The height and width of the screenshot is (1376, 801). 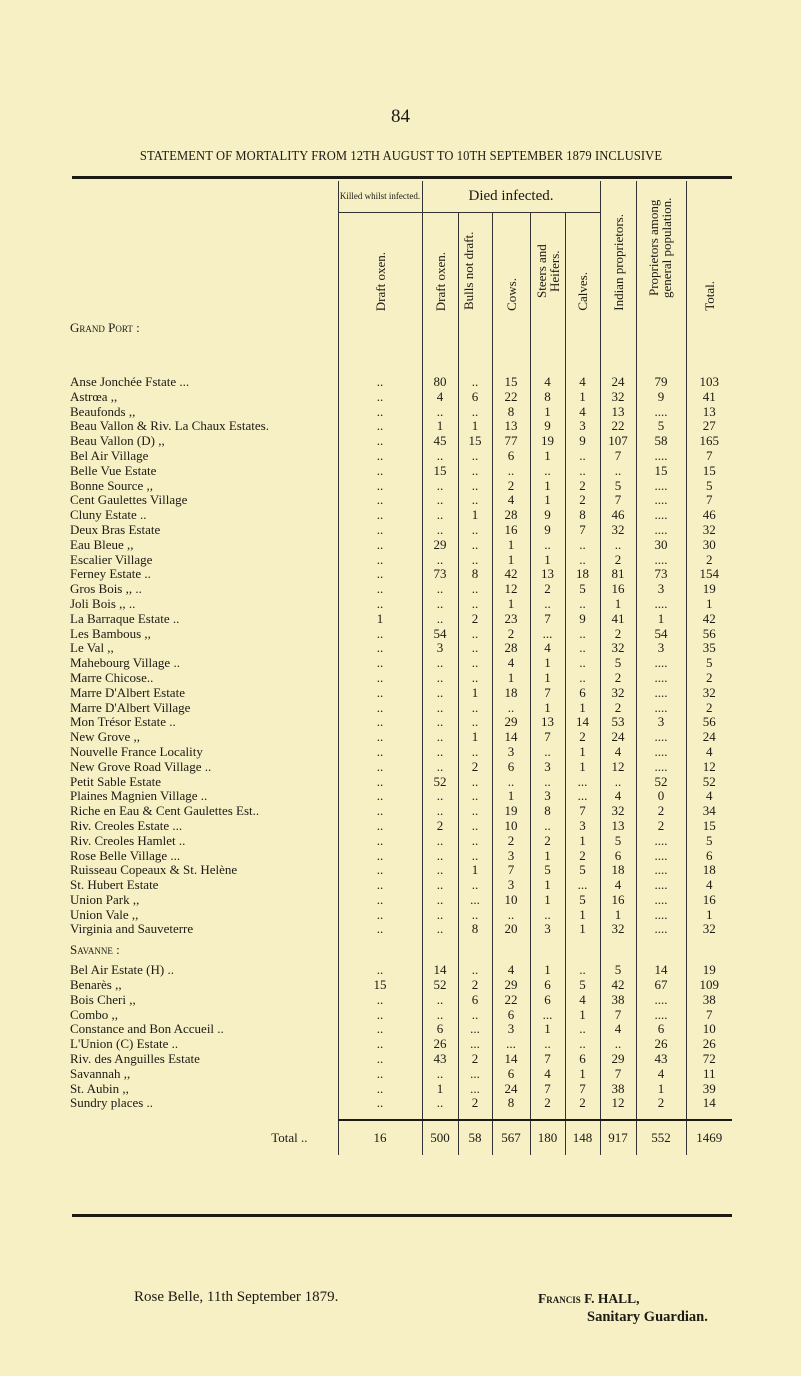 What do you see at coordinates (617, 915) in the screenshot?
I see `indian-proprietors-cell: 1` at bounding box center [617, 915].